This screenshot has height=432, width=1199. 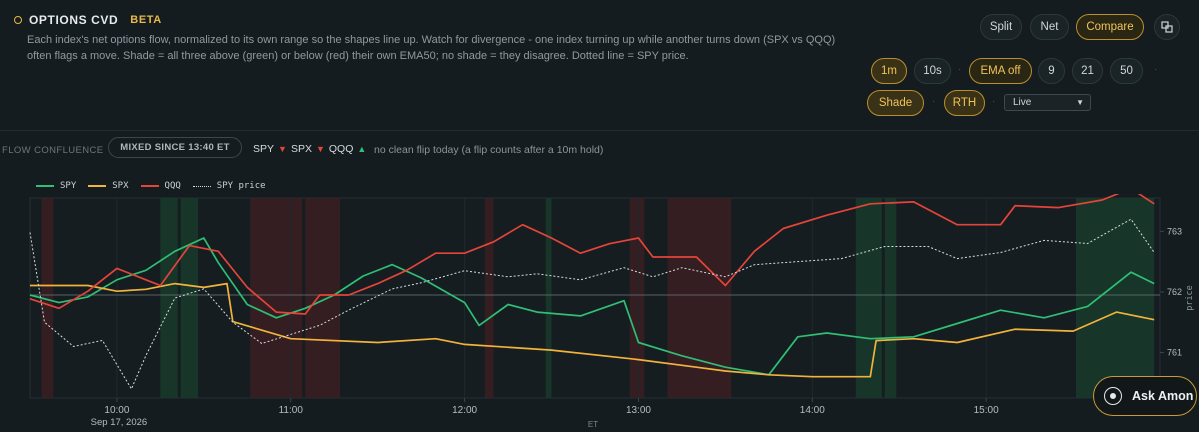 What do you see at coordinates (812, 410) in the screenshot?
I see `x-tick-label: 14:00` at bounding box center [812, 410].